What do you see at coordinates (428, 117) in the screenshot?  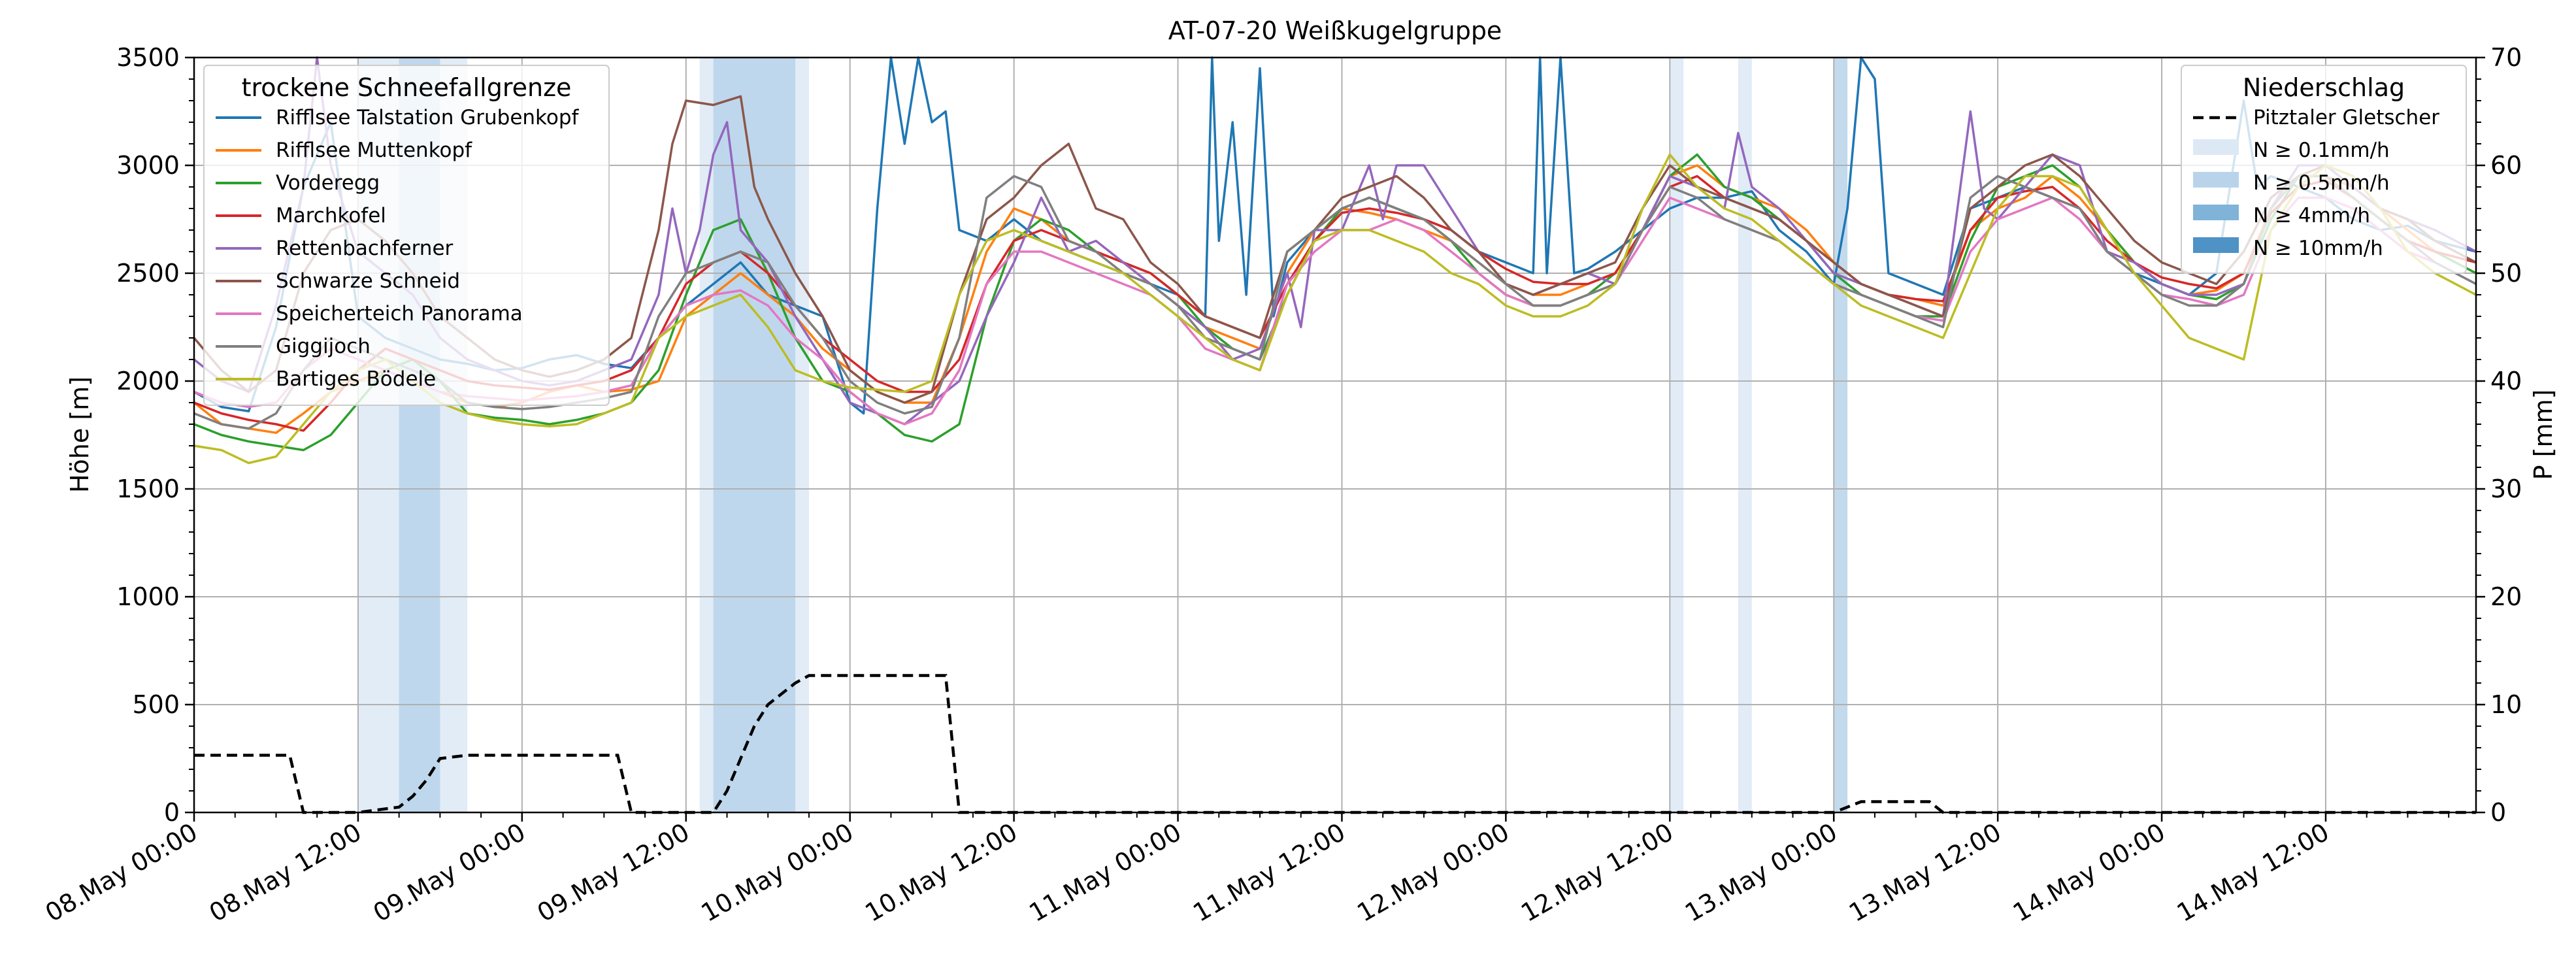 I see `legend-left-label: Rifflsee Talstation Grubenkopf` at bounding box center [428, 117].